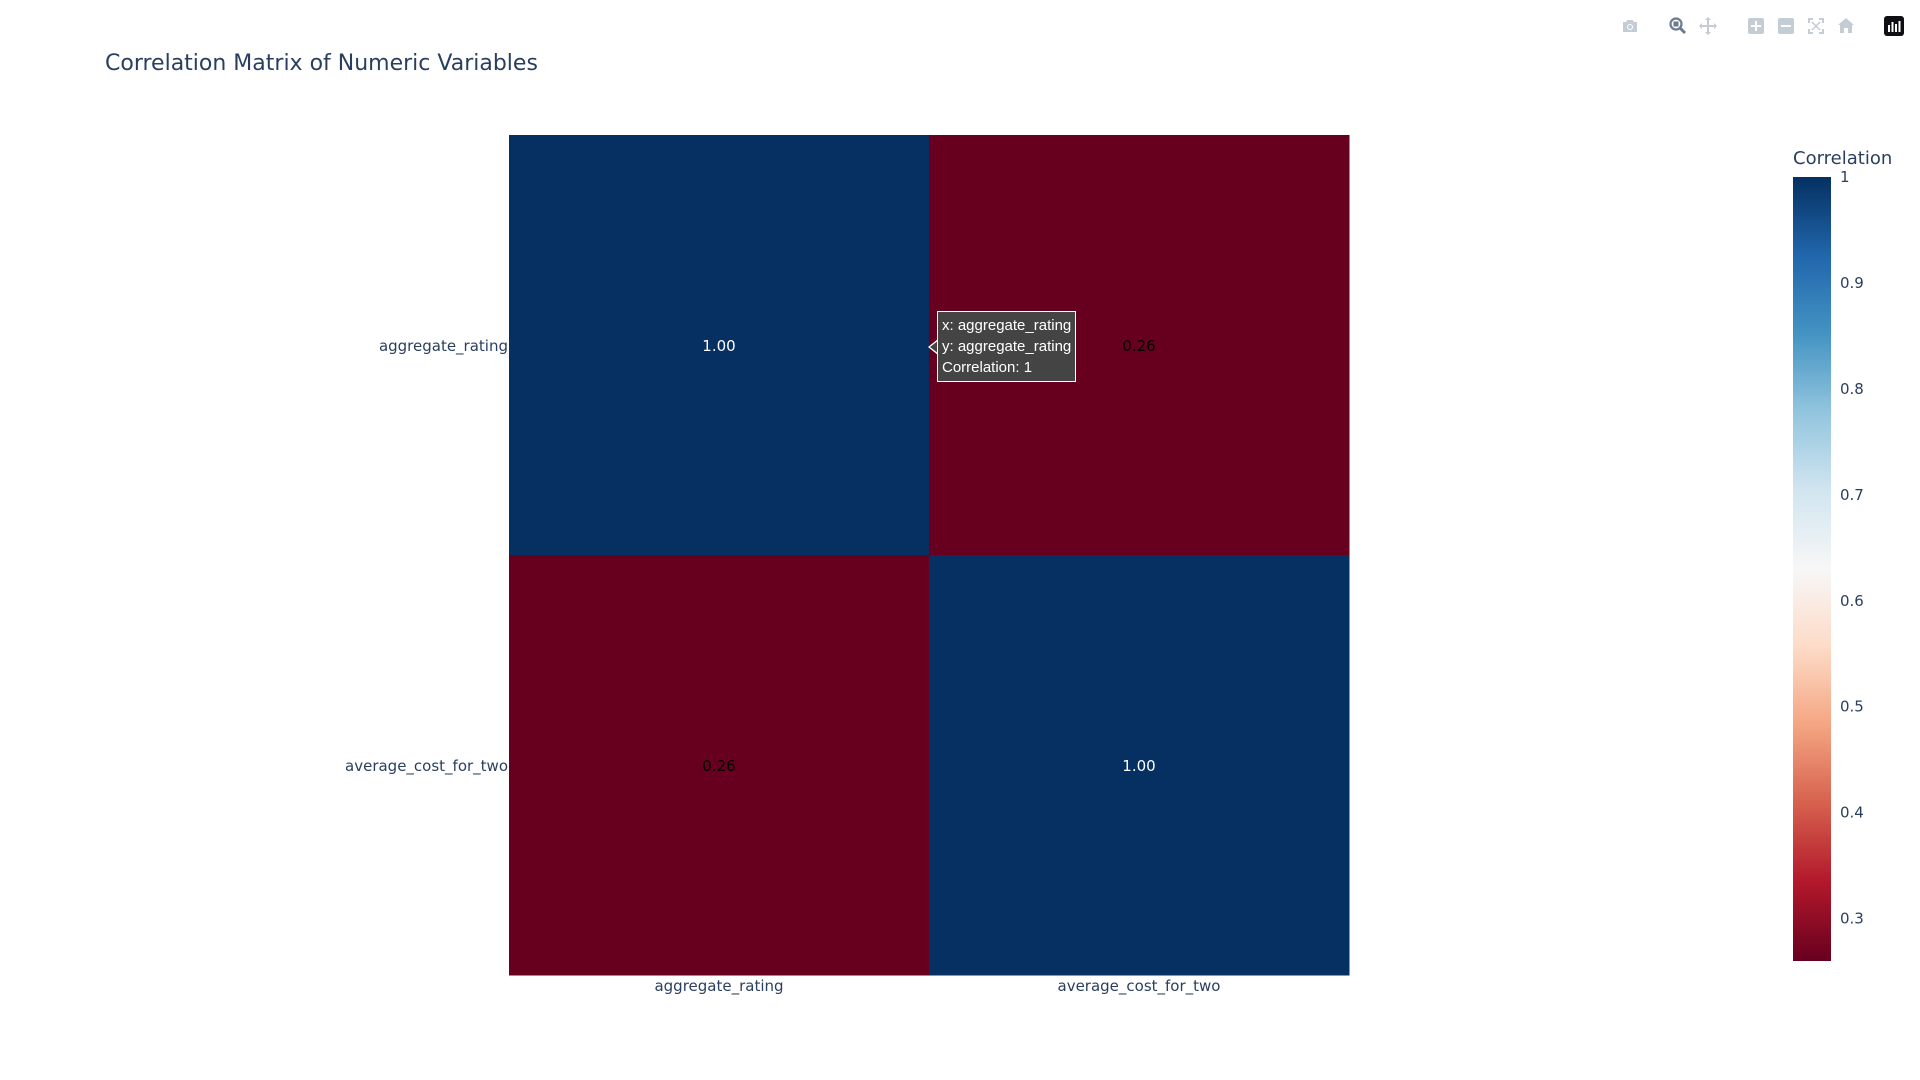 The width and height of the screenshot is (1920, 1080). What do you see at coordinates (1852, 813) in the screenshot?
I see `colorbar-tick-label: 0.4` at bounding box center [1852, 813].